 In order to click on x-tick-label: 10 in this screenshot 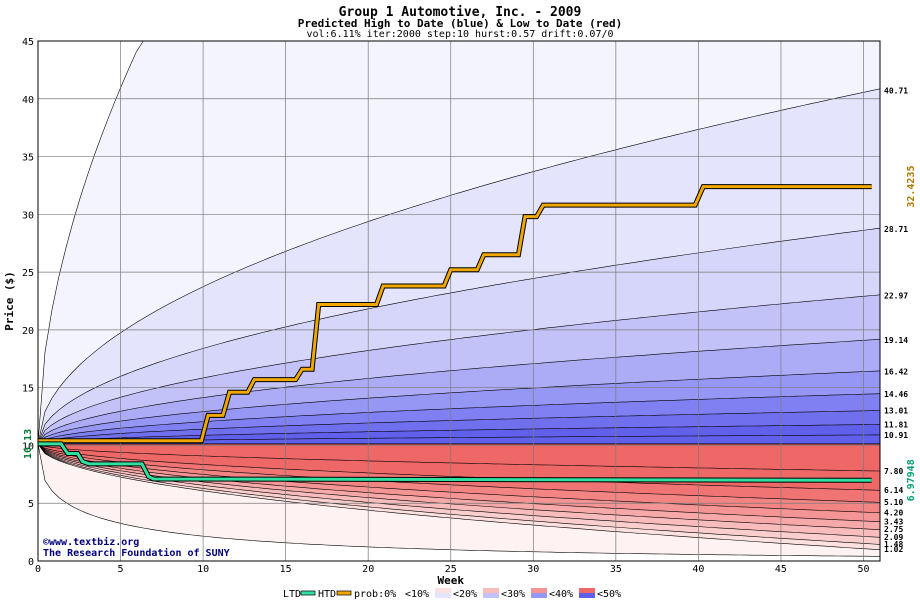, I will do `click(203, 569)`.